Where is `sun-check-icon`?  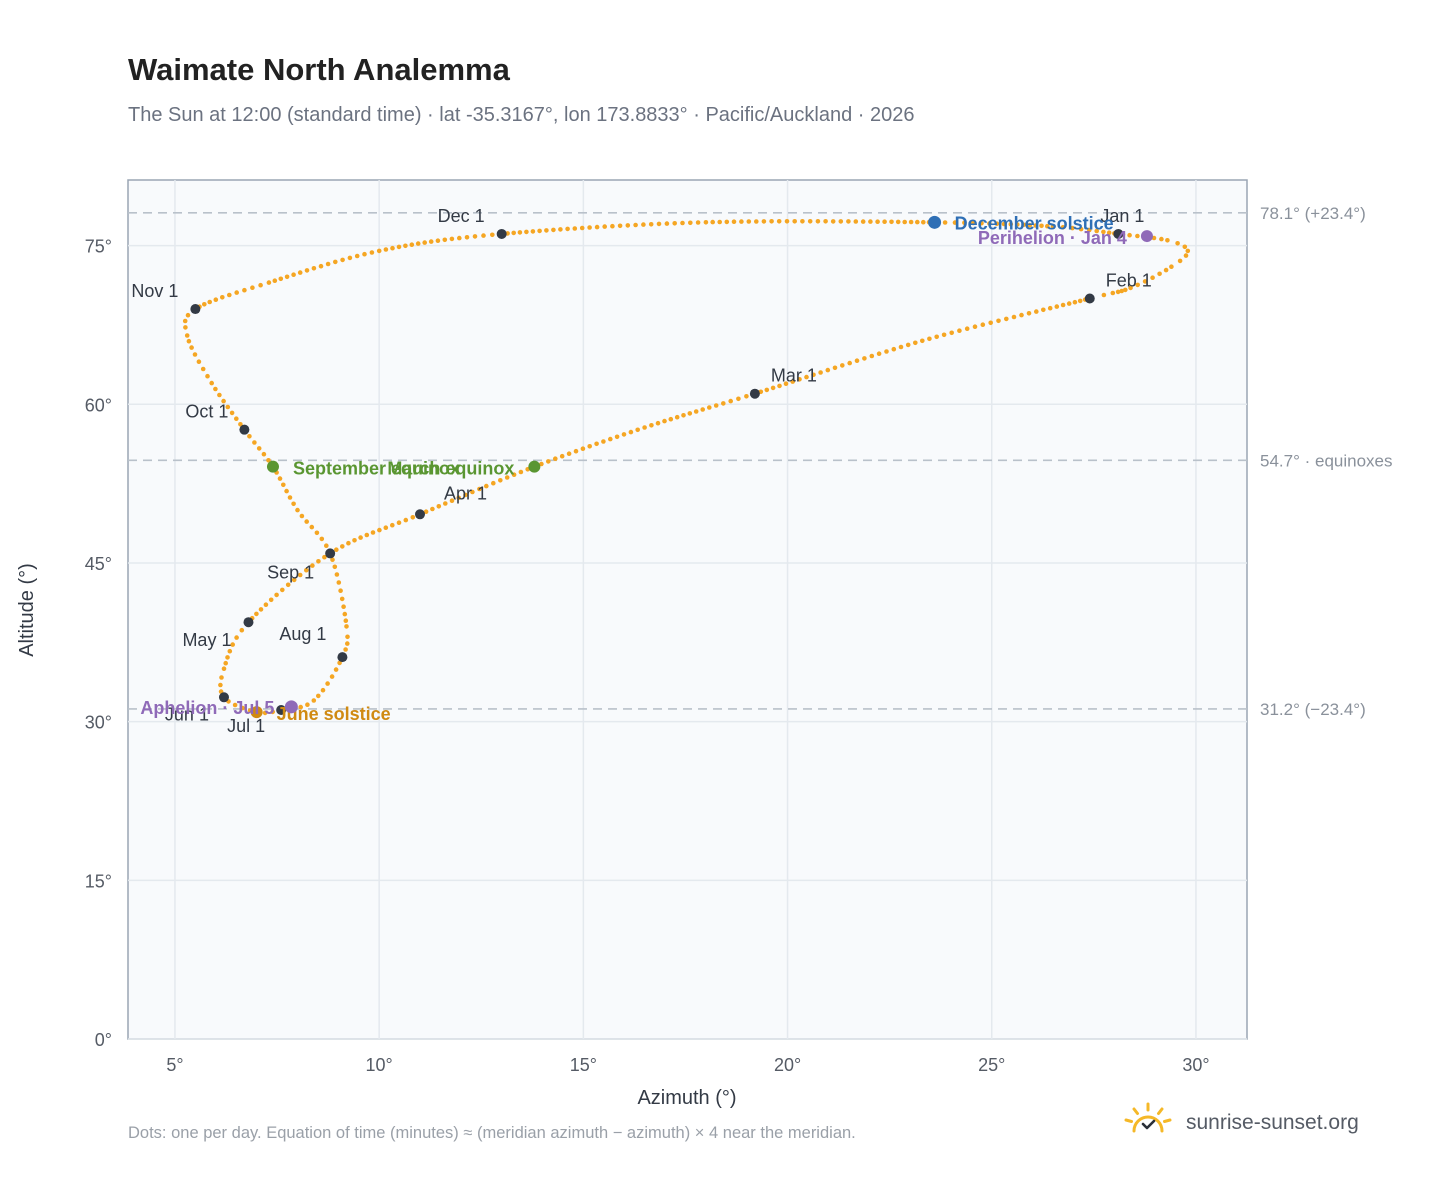 sun-check-icon is located at coordinates (1148, 1123).